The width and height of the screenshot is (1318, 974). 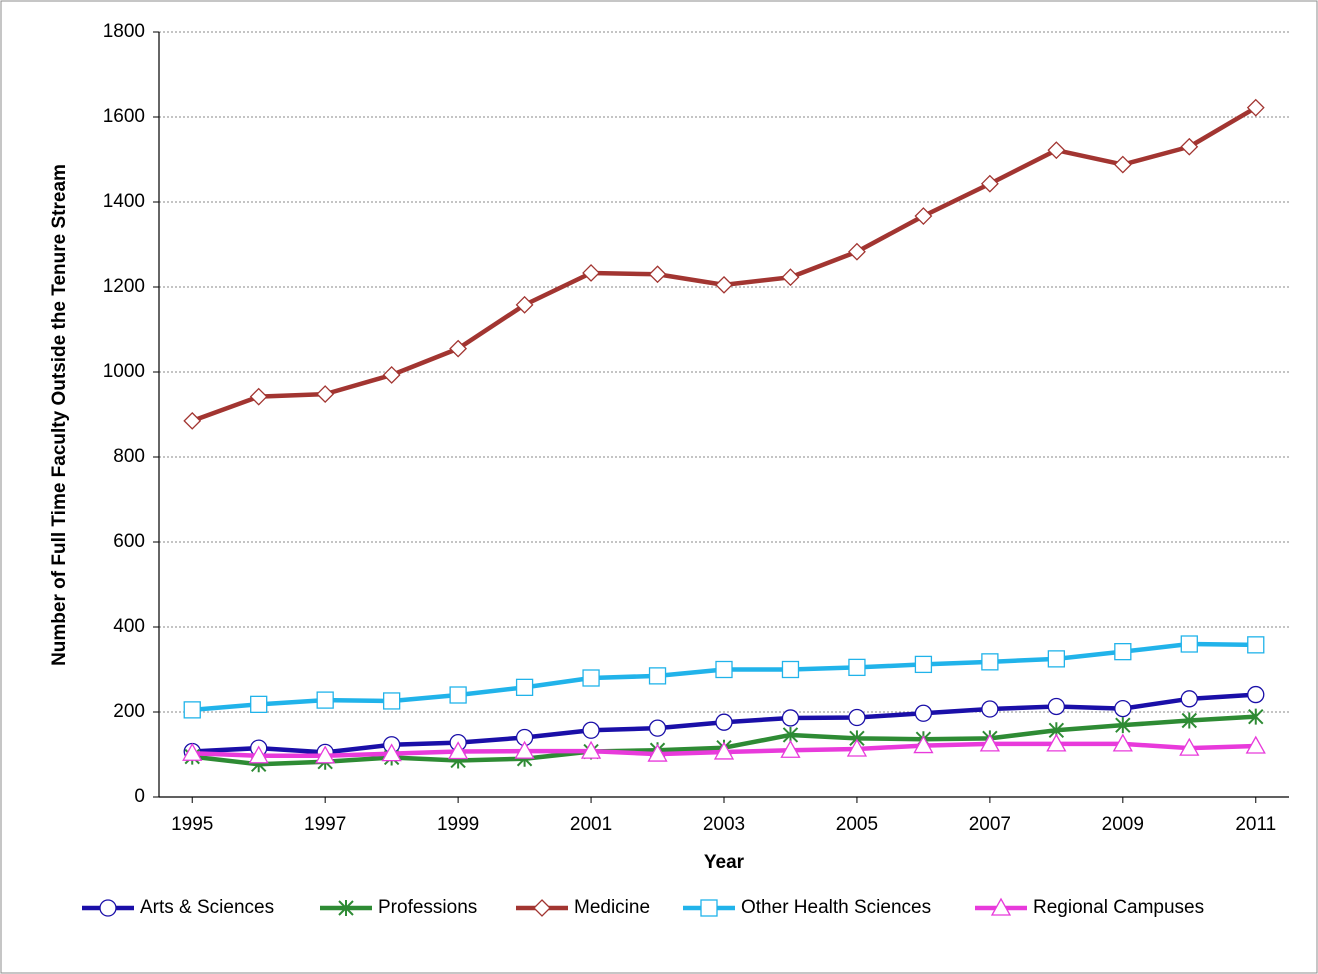 What do you see at coordinates (990, 824) in the screenshot?
I see `x-tick-label: 2007` at bounding box center [990, 824].